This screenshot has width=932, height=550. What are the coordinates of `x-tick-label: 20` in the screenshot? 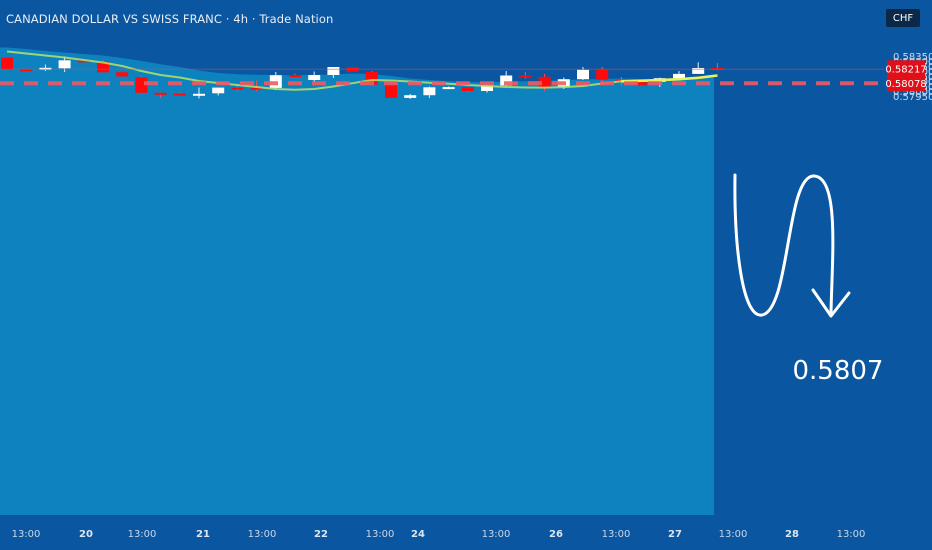 It's located at (86, 534).